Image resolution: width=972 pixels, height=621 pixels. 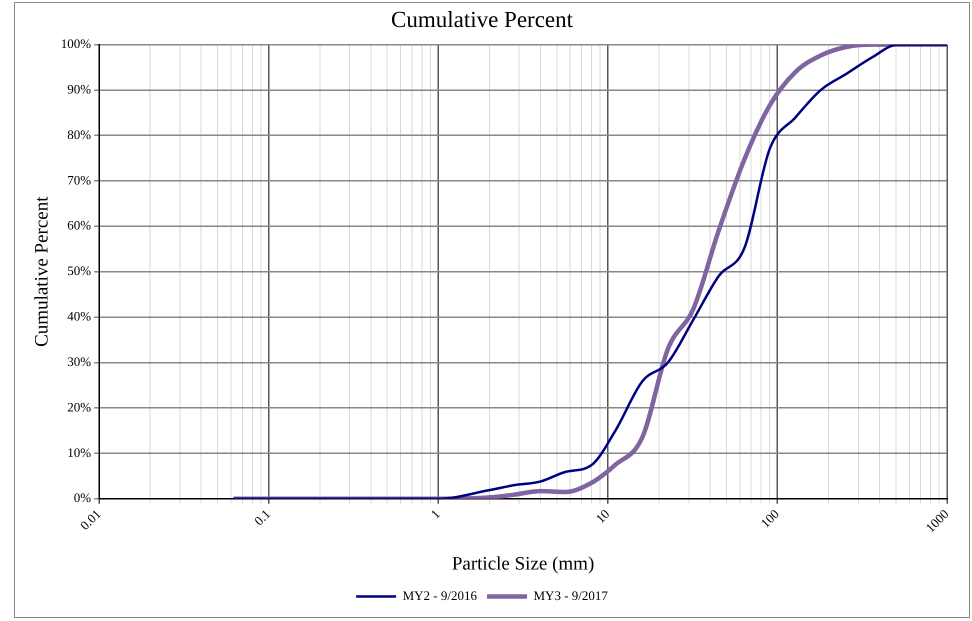 I want to click on x-axis-title: Particle Size (mm), so click(x=523, y=564).